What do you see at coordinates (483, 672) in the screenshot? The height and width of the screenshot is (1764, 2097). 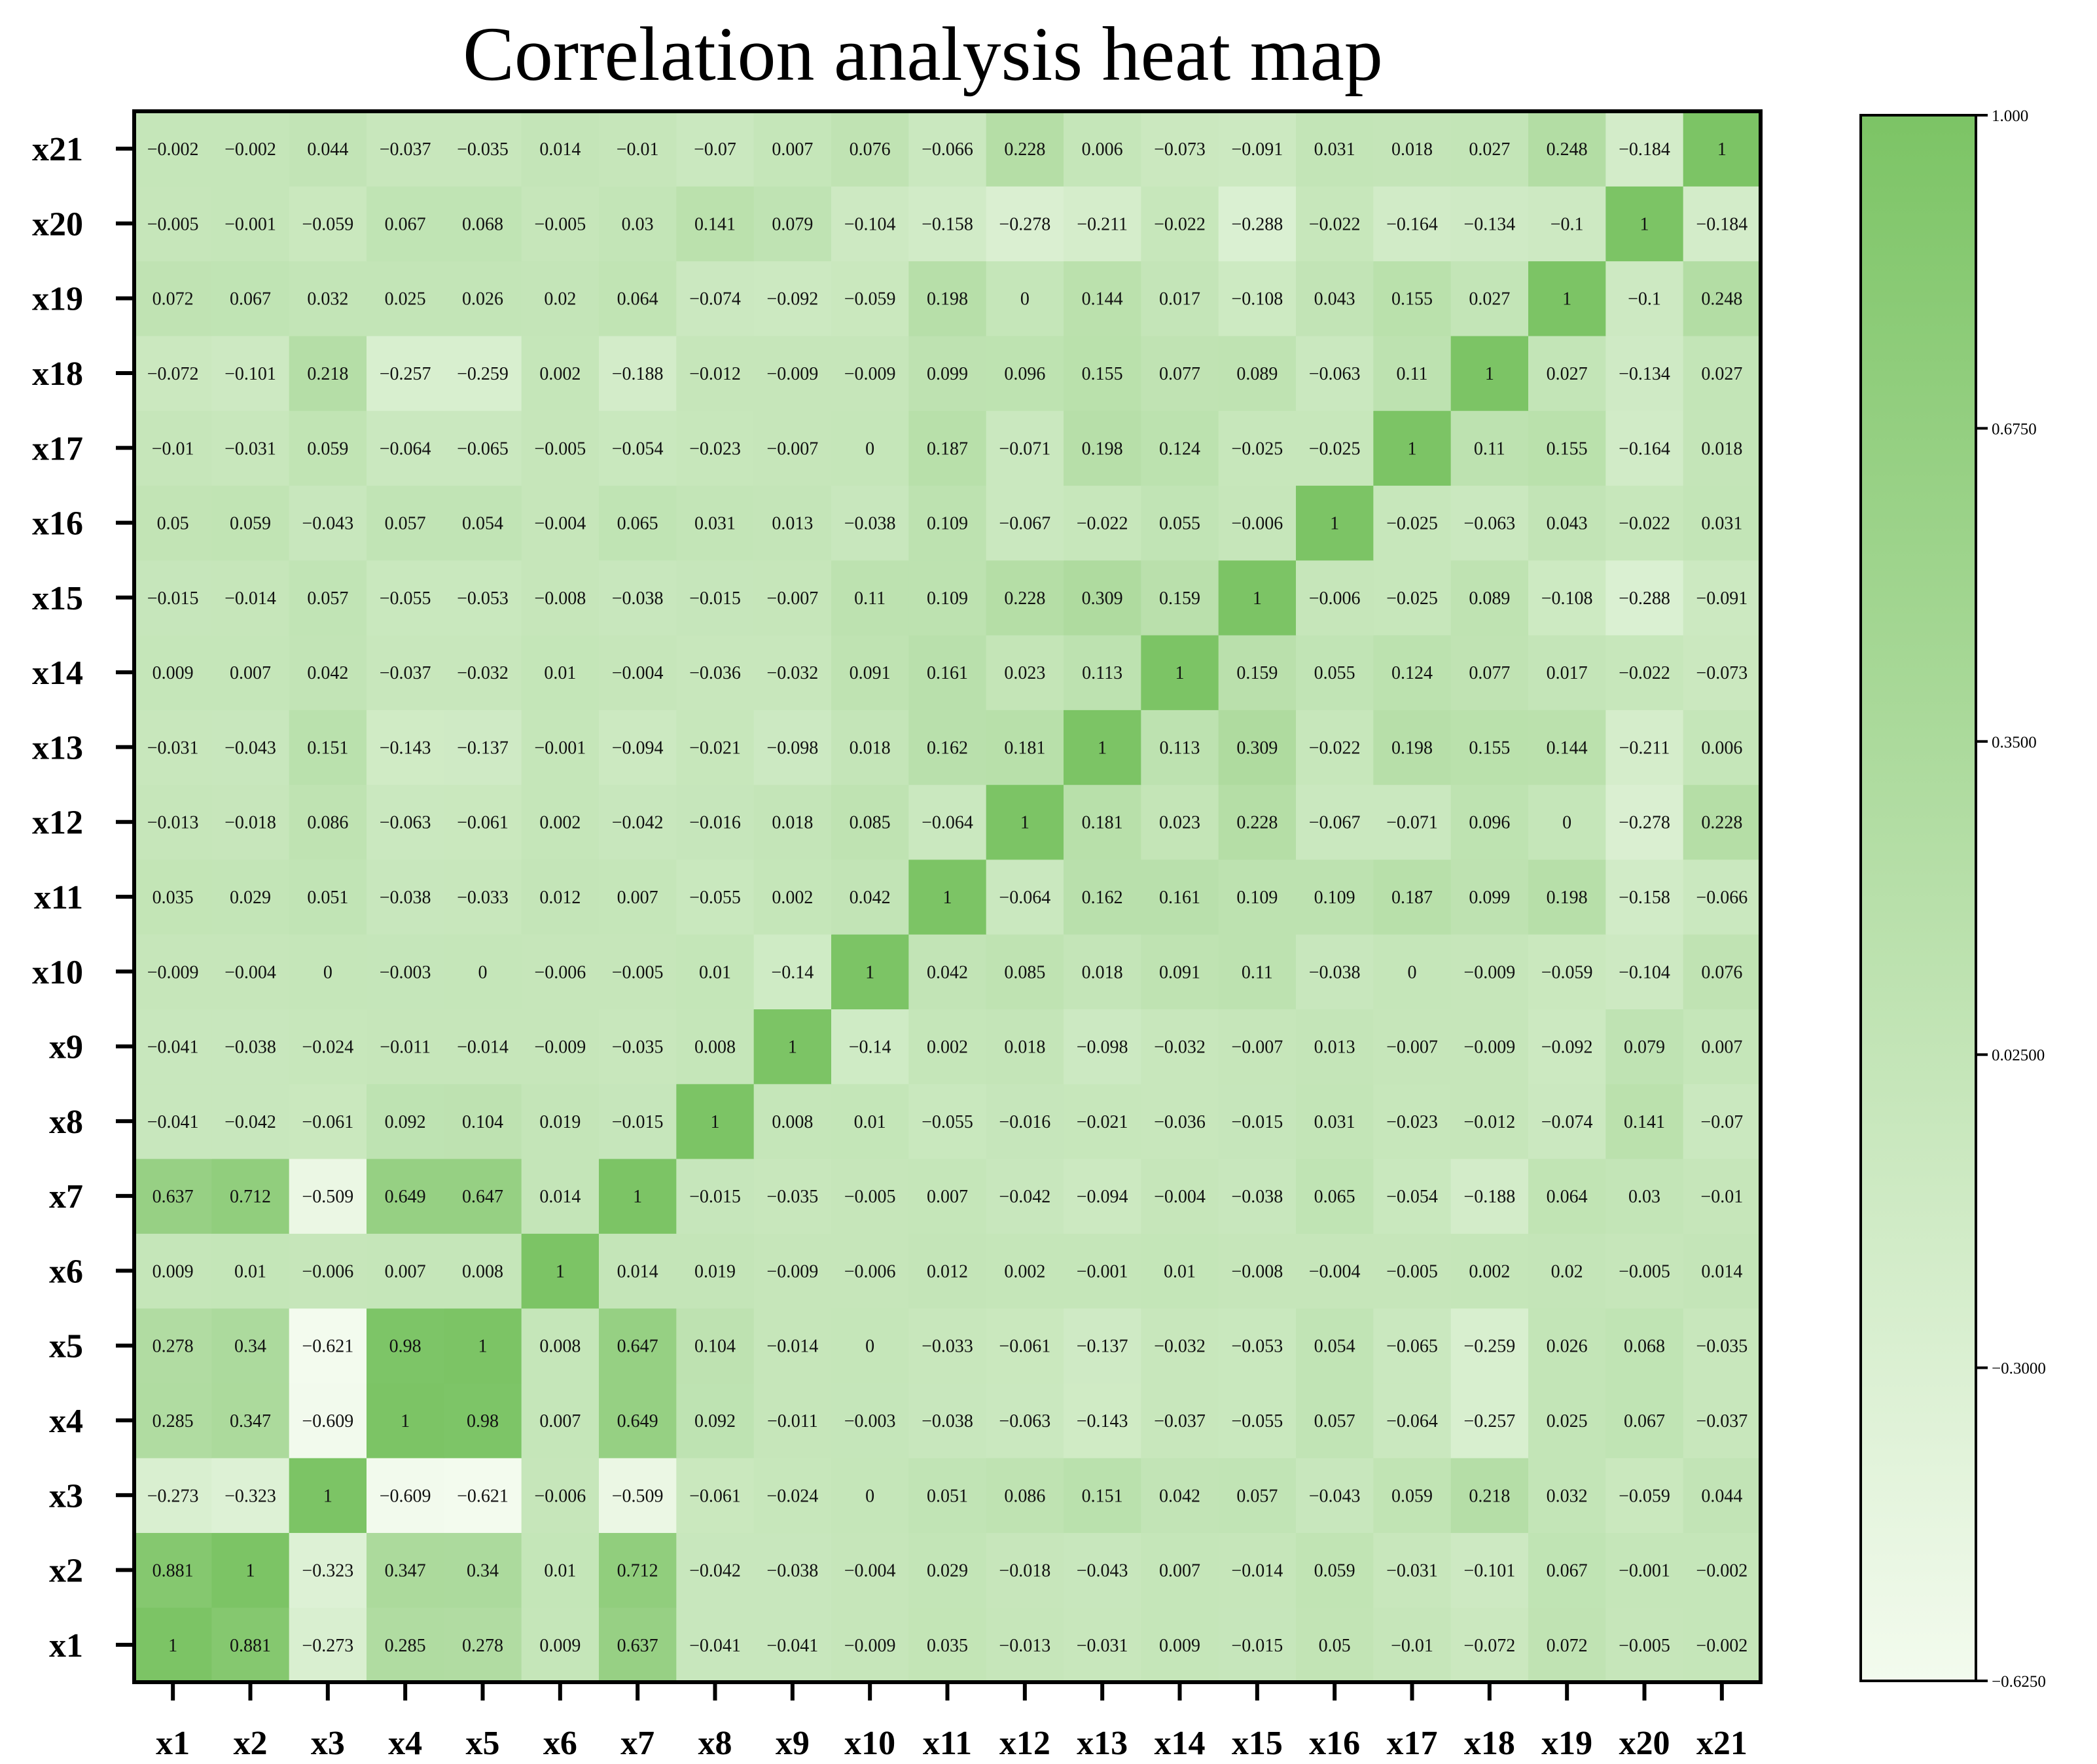 I see `heatmap-cell-x14-x5` at bounding box center [483, 672].